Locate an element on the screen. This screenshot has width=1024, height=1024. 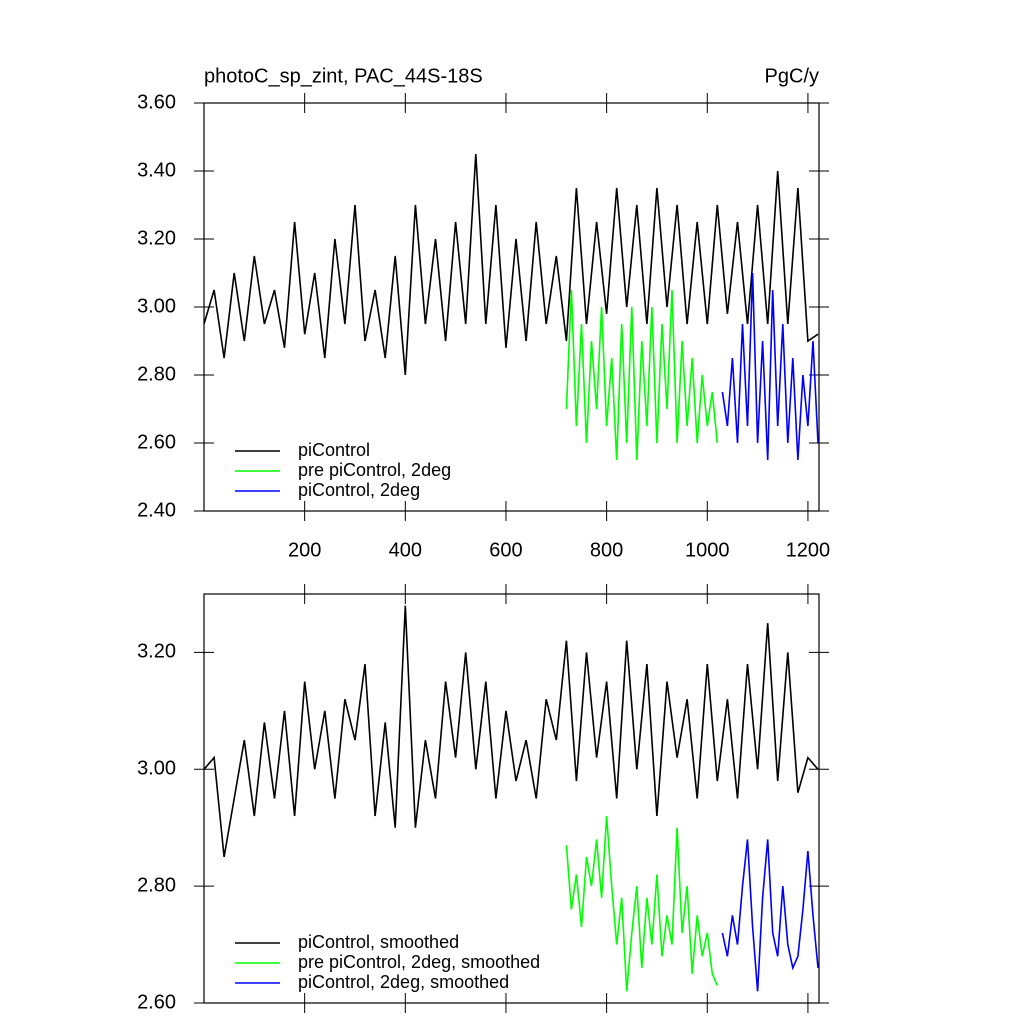
y-tick-label: 3.40 is located at coordinates (156, 170).